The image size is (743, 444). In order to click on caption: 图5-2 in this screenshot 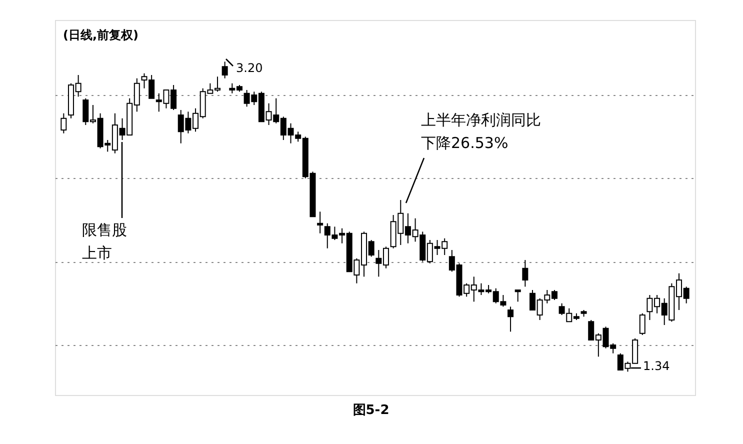, I will do `click(371, 410)`.